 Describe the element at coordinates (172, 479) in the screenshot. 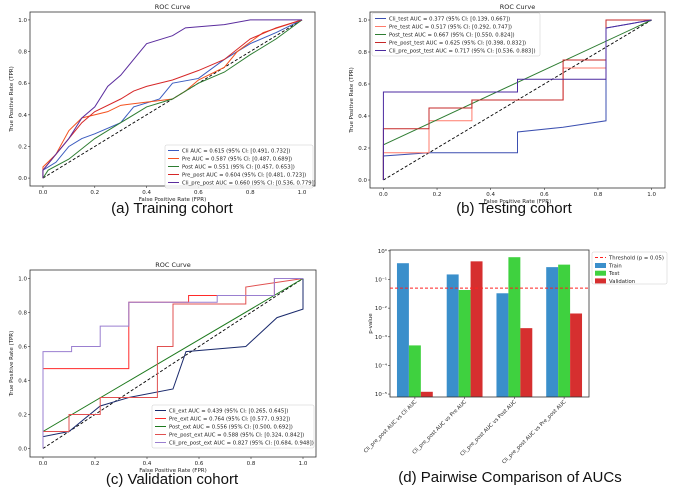

I see `panel-caption-c: (c) Validation cohort` at that location.